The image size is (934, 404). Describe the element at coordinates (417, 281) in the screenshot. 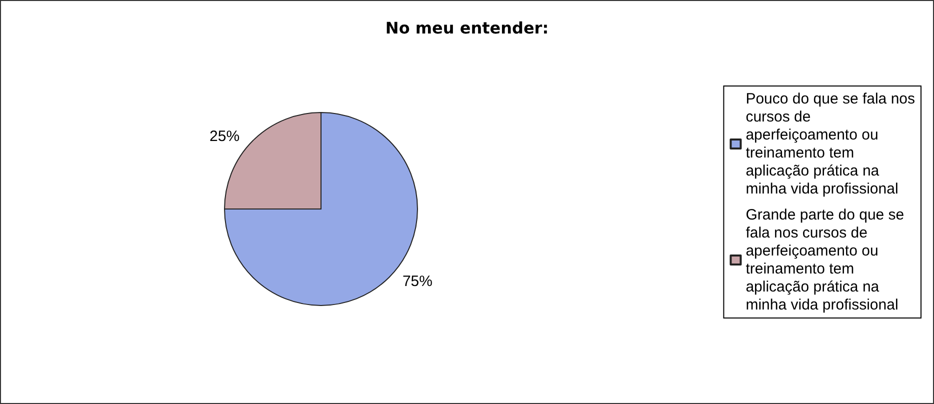

I see `data-label: 75%` at that location.